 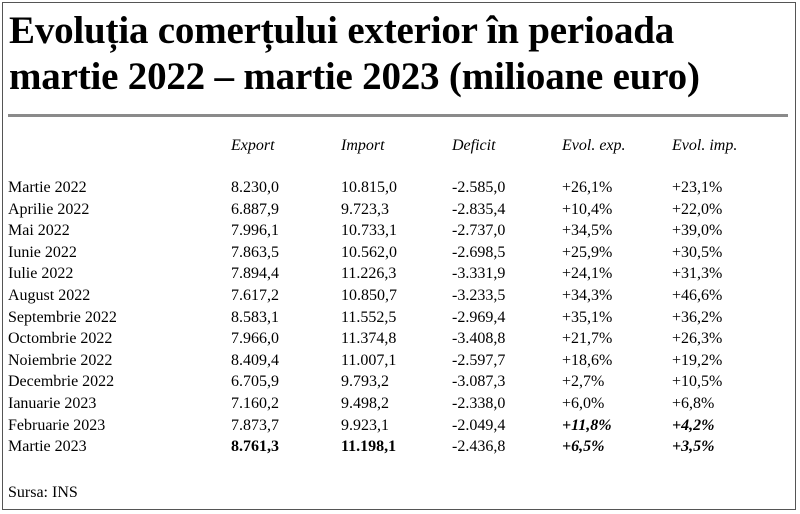 What do you see at coordinates (255, 295) in the screenshot?
I see `cell-export: 7.617,2` at bounding box center [255, 295].